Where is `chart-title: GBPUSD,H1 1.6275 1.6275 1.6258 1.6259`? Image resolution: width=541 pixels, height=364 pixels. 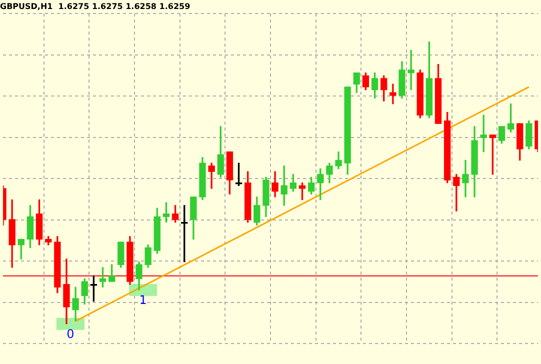
chart-title: GBPUSD,H1 1.6275 1.6275 1.6258 1.6259 is located at coordinates (95, 6).